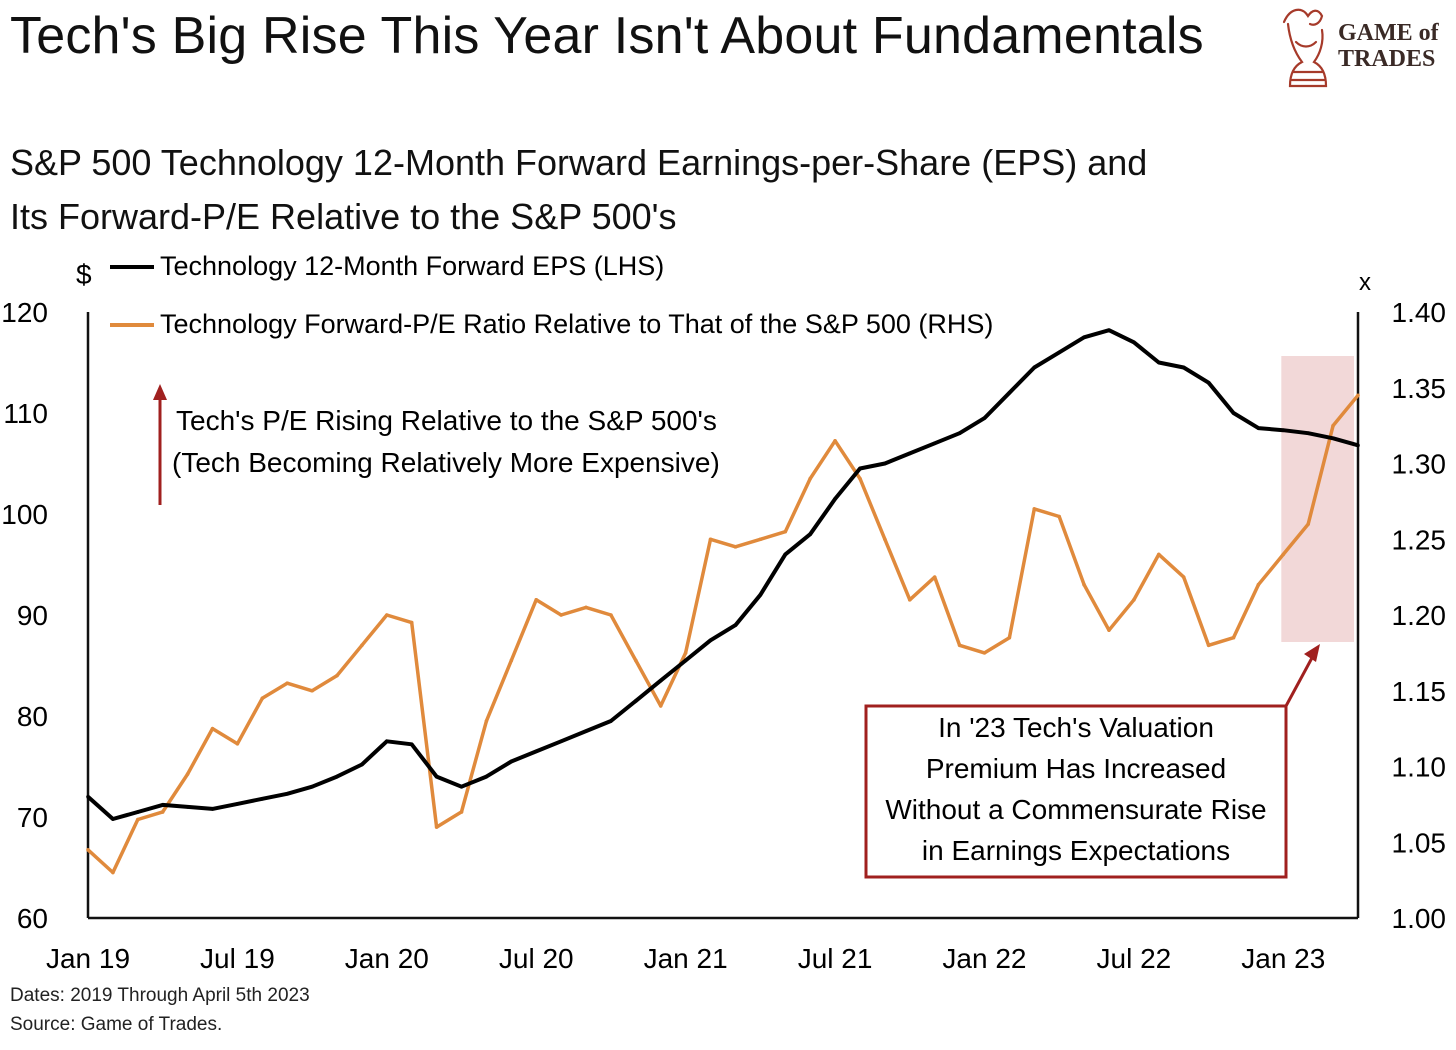  What do you see at coordinates (1419, 842) in the screenshot?
I see `right-tick-label: 1.05` at bounding box center [1419, 842].